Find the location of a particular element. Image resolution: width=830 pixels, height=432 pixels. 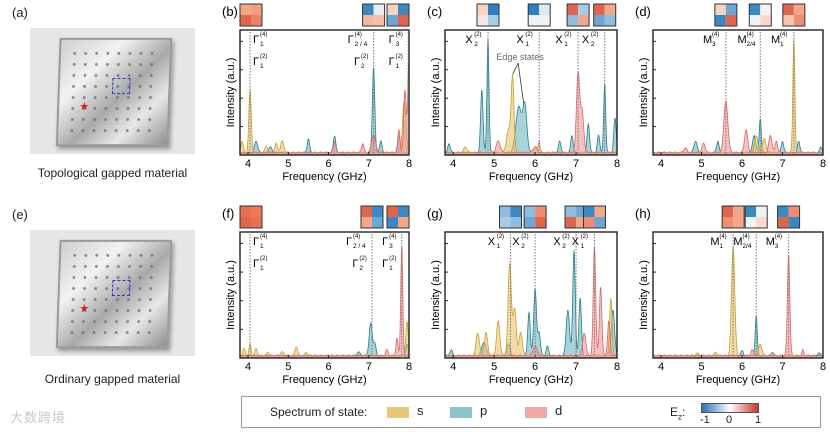

legend: Spectrum of state: s p d Ez: -1 0 1 is located at coordinates (531, 412).